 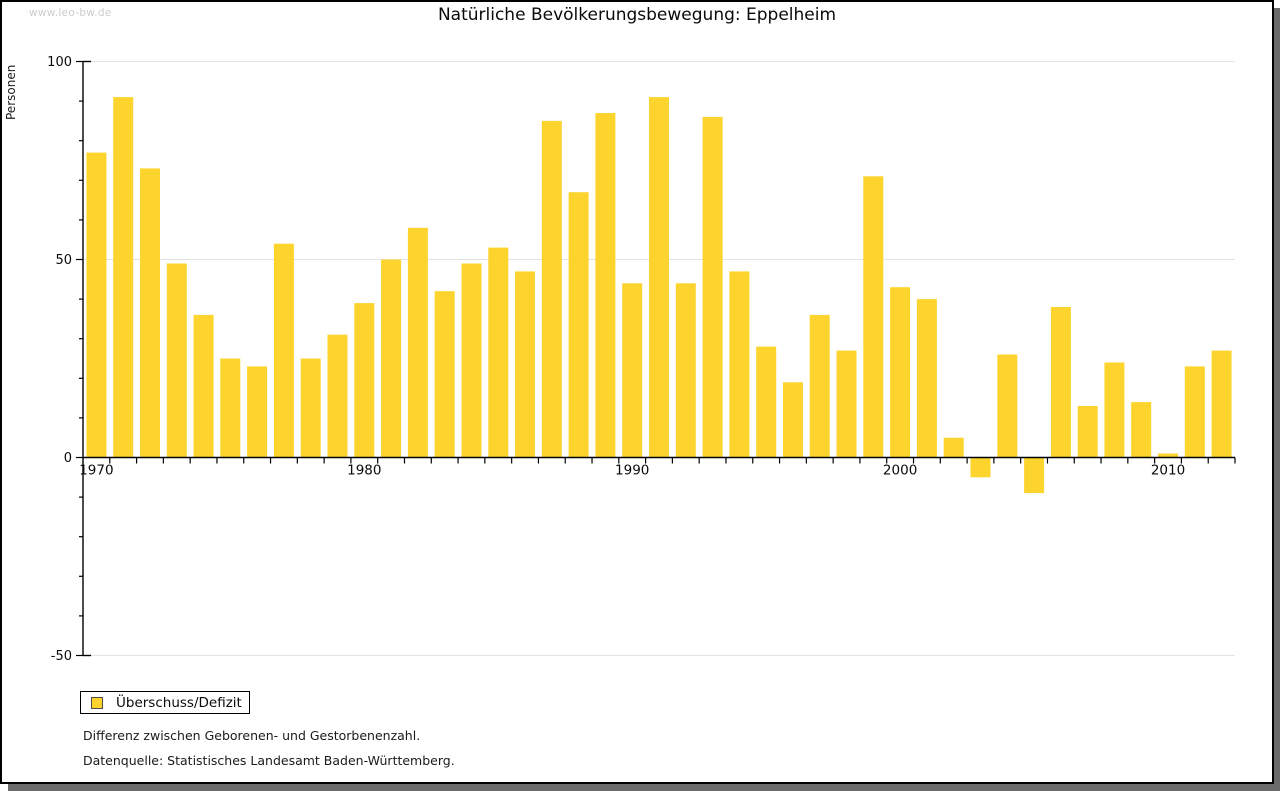 What do you see at coordinates (578, 325) in the screenshot?
I see `bar-1988` at bounding box center [578, 325].